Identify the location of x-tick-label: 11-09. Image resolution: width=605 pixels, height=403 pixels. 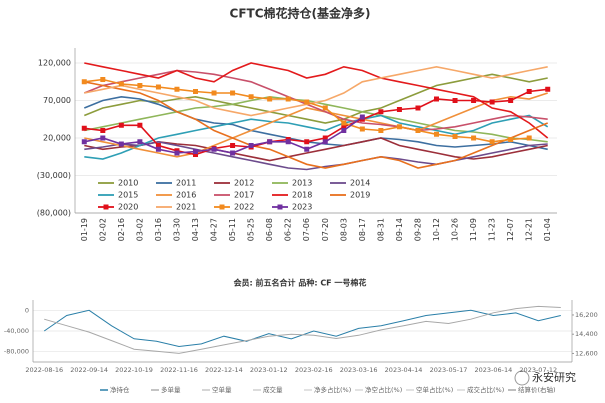
(473, 229).